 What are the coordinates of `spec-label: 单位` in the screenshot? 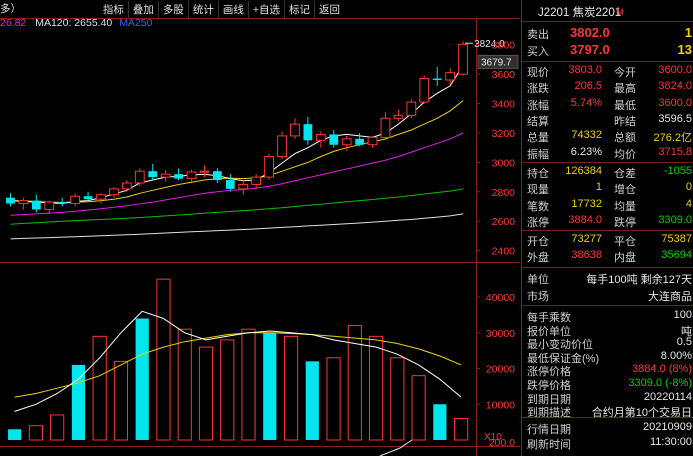 It's located at (538, 280).